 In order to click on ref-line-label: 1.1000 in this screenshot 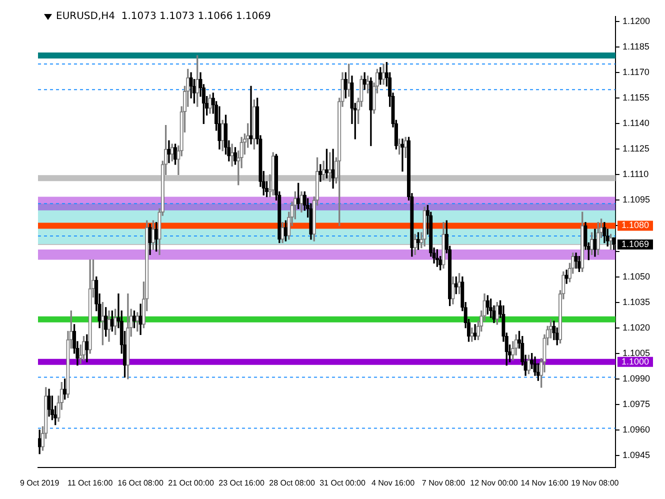, I will do `click(635, 361)`.